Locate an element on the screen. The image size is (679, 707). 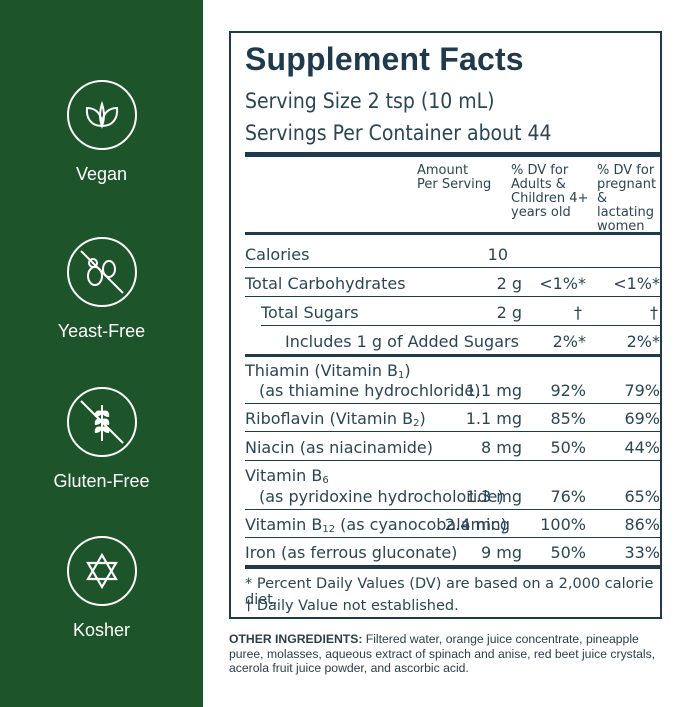
nutrient-name: Niacin (as niacinamide) is located at coordinates (339, 447).